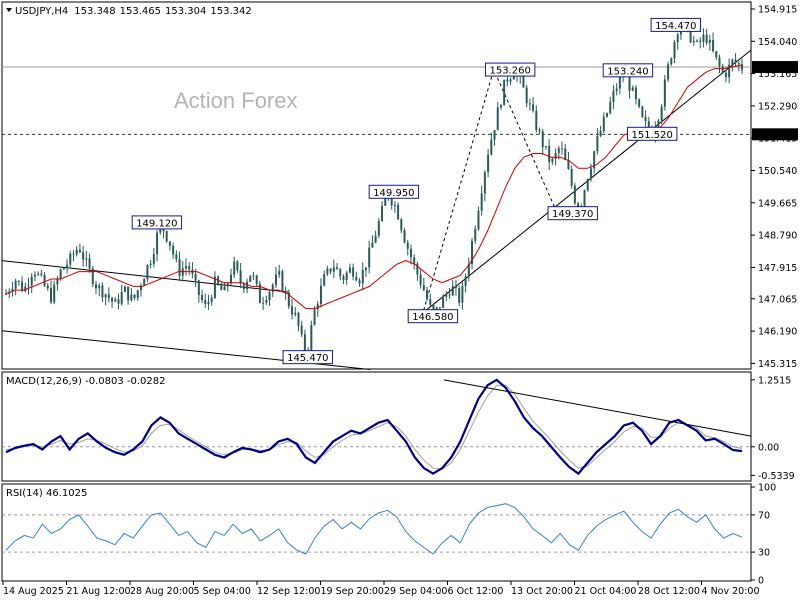 This screenshot has width=800, height=600. I want to click on collapse-triangle-icon, so click(9, 10).